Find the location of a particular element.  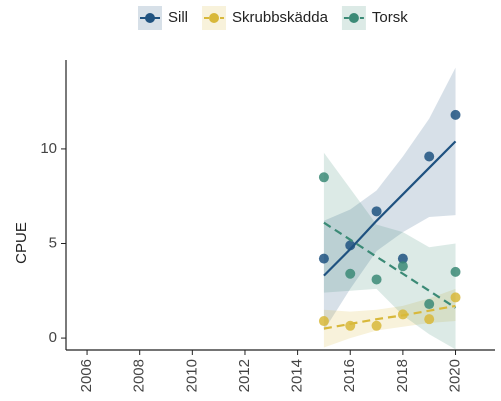

x-tick-label: 2006 is located at coordinates (86, 375).